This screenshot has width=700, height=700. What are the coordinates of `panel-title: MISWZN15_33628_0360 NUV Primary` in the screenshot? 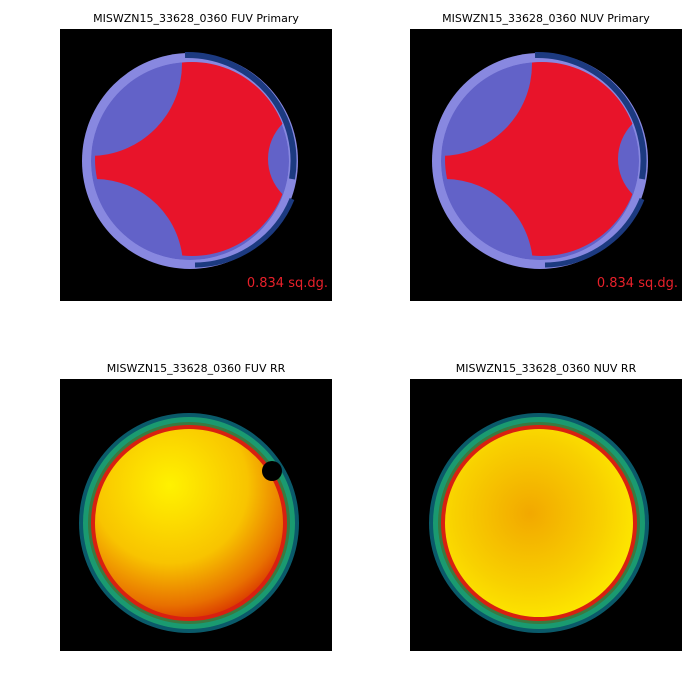 It's located at (546, 18).